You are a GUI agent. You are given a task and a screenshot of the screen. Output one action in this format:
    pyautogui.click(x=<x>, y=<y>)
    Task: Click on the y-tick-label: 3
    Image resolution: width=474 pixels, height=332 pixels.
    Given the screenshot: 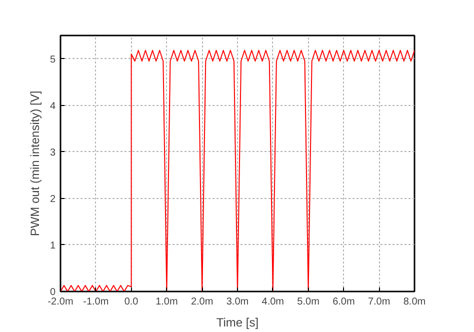 What is the action you would take?
    pyautogui.click(x=53, y=152)
    